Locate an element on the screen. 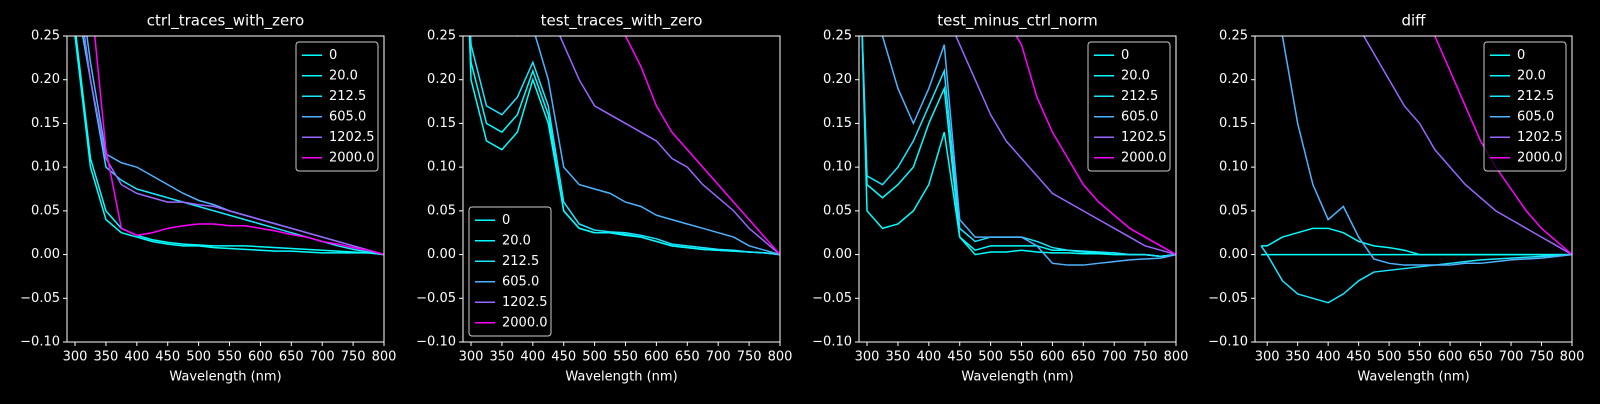 The width and height of the screenshot is (1600, 404). subplot-title: test_minus_ctrl_norm is located at coordinates (1017, 21).